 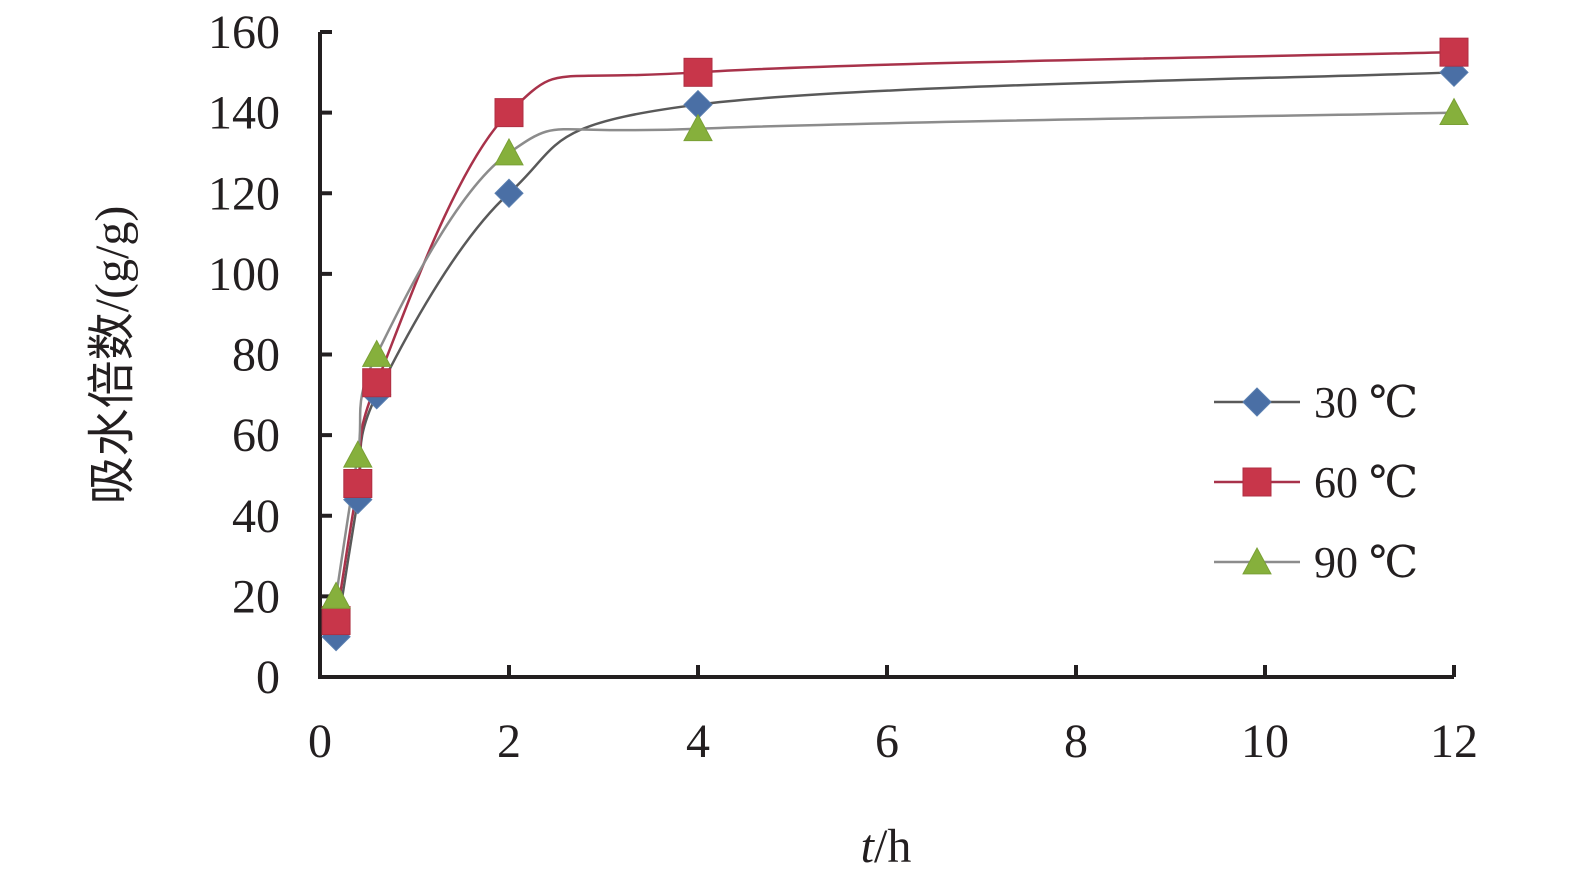 What do you see at coordinates (509, 741) in the screenshot?
I see `x-tick-label: 2` at bounding box center [509, 741].